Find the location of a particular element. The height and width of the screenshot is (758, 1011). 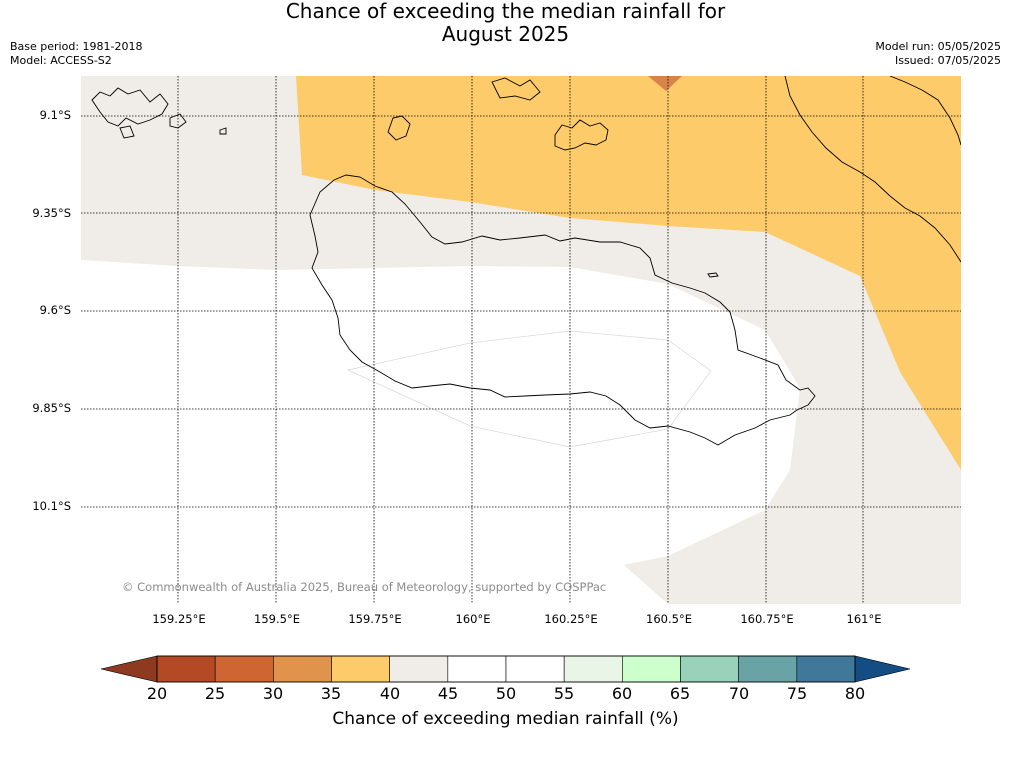

meta-left: Base period: 1981-2018 Model: ACCESS-S2 is located at coordinates (76, 54).